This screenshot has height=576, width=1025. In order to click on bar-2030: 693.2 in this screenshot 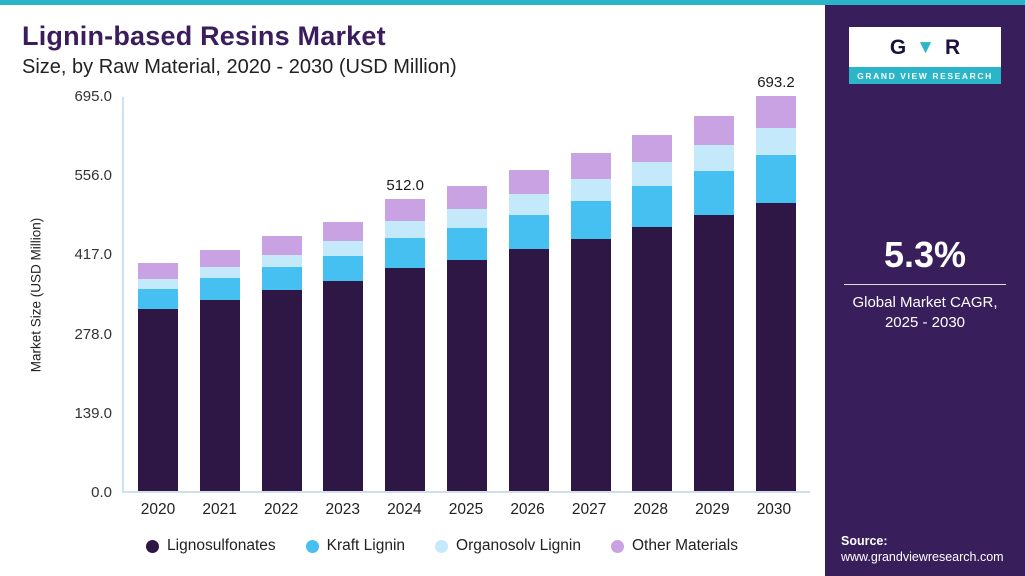, I will do `click(775, 282)`.